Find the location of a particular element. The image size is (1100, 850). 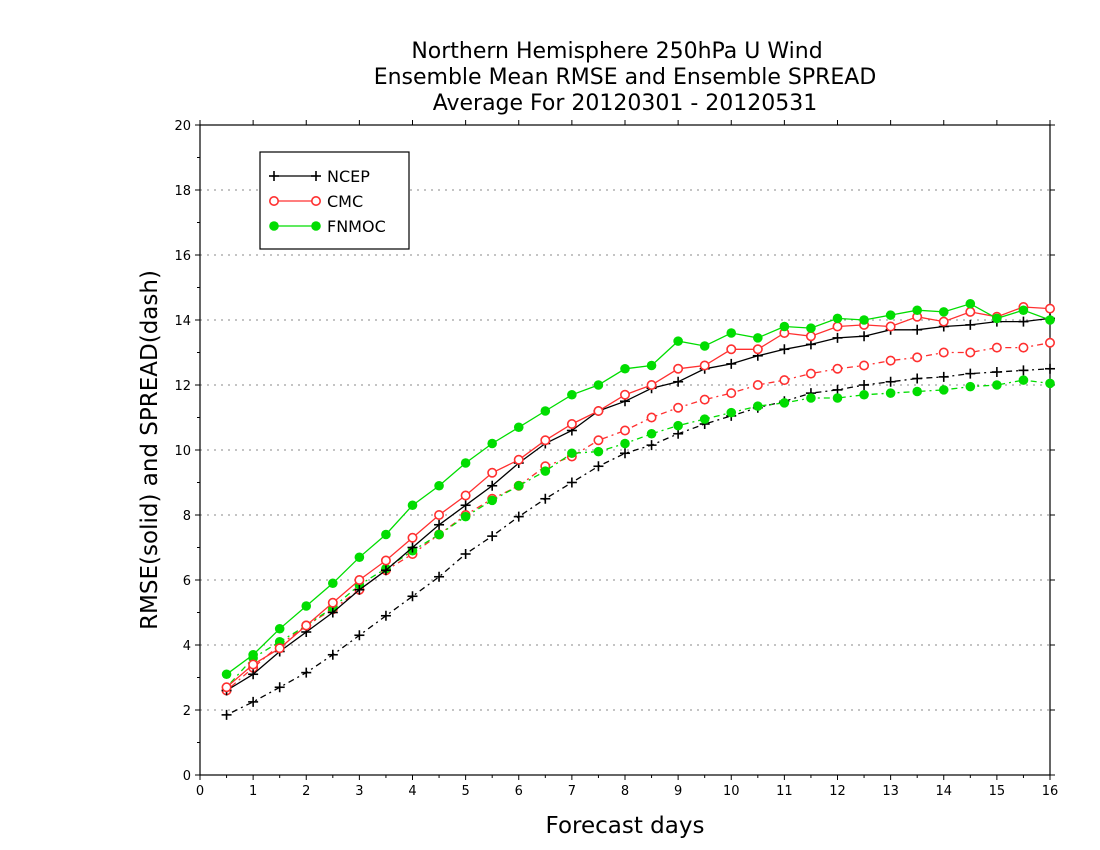

x-tick-label: 4 is located at coordinates (412, 791).